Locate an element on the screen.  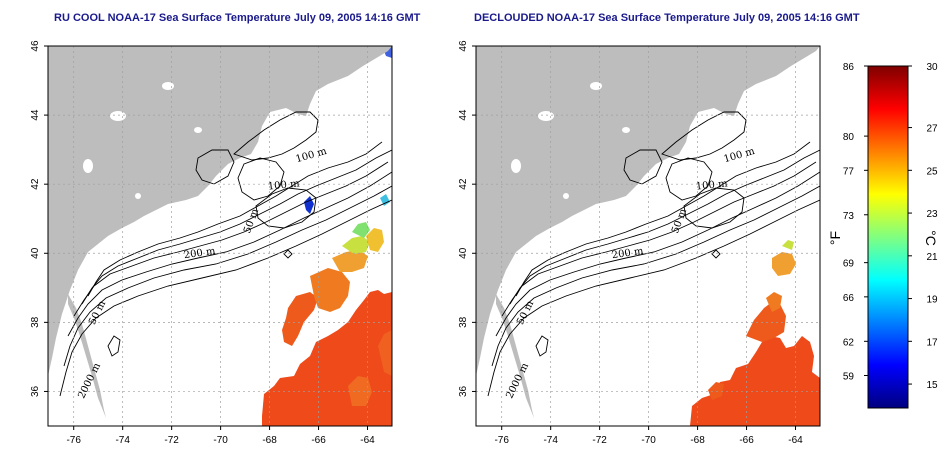
fahrenheit-tick-label: 69 is located at coordinates (849, 264).